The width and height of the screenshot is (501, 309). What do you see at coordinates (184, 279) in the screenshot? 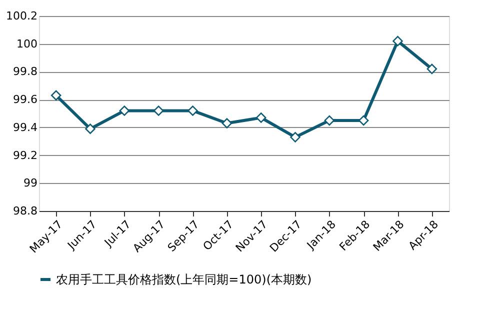
I see `legend-label: 农用手工工具价格指数(上年同期=100)(本期数)` at bounding box center [184, 279].